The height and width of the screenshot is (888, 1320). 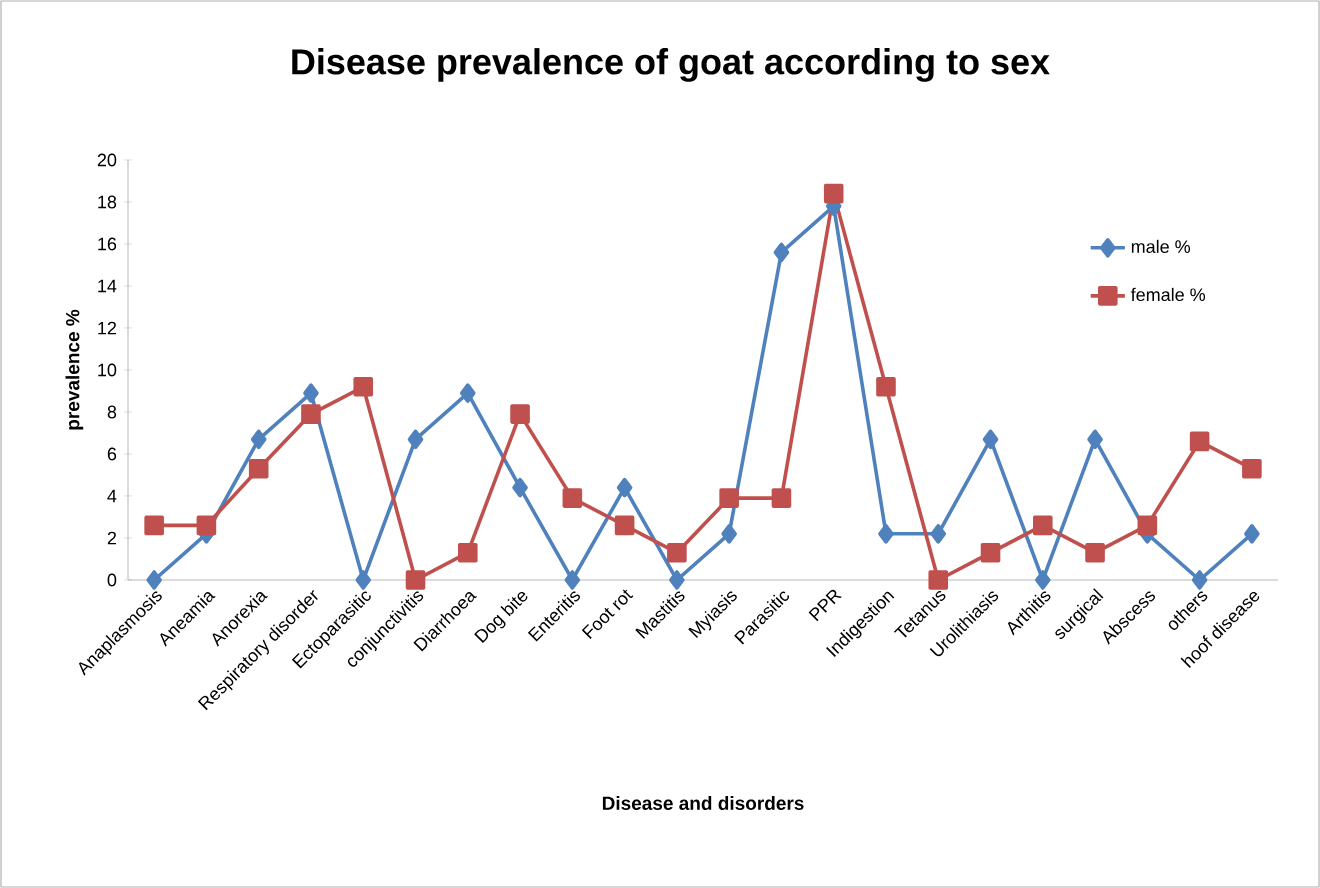 I want to click on chart-title: Disease prevalence of goat according to sex, so click(x=671, y=65).